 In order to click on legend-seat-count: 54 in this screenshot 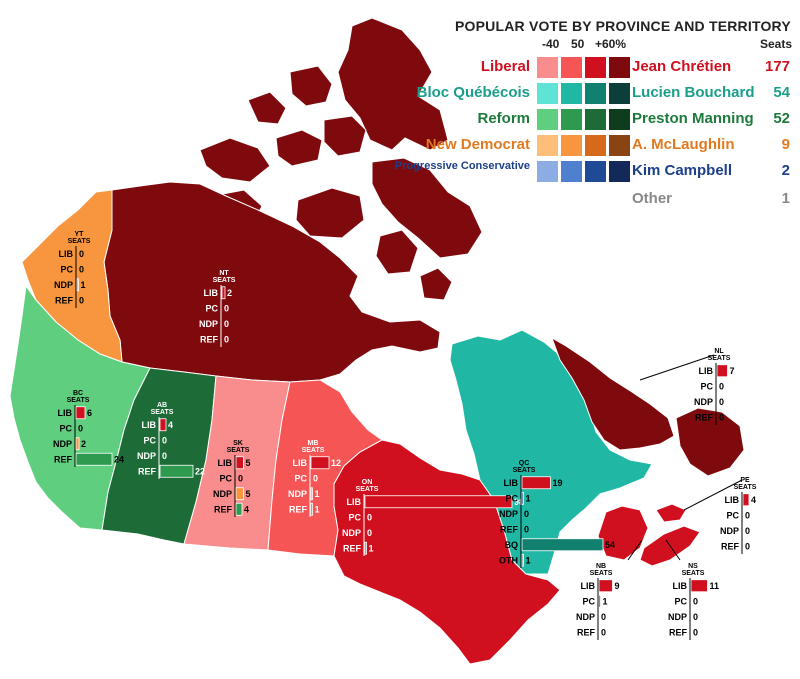, I will do `click(781, 92)`.